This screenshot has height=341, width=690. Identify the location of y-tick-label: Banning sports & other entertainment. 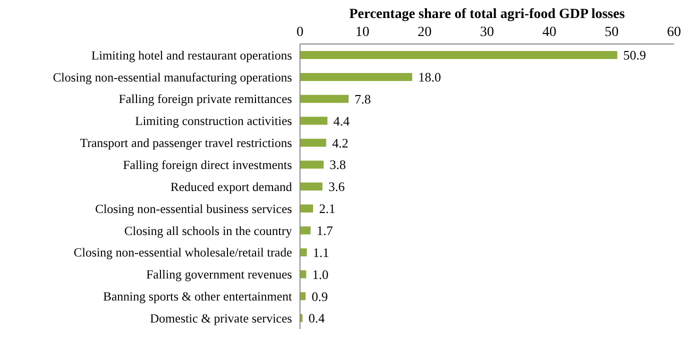
(198, 297).